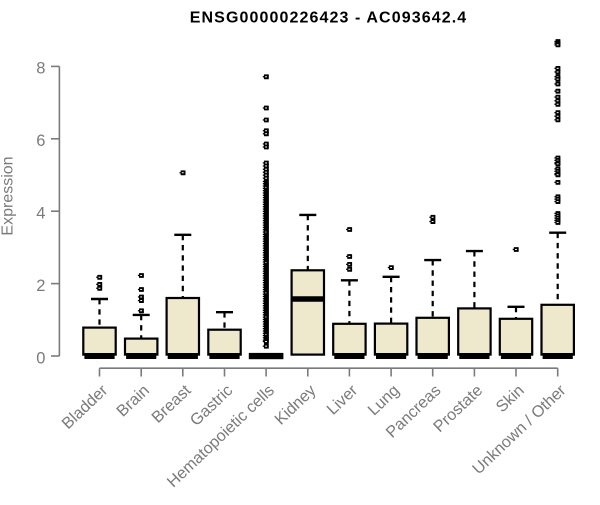 This screenshot has width=600, height=505. I want to click on svg-text: 6, so click(40, 141).